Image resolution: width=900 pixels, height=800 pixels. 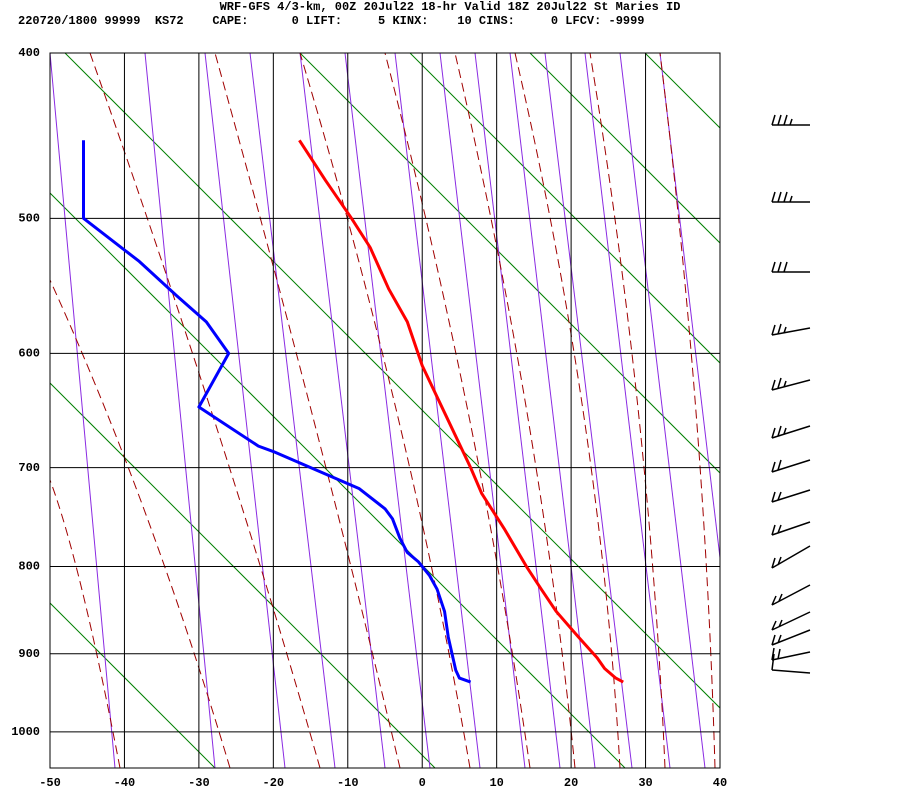 I want to click on x-tick-label: 20, so click(x=571, y=783).